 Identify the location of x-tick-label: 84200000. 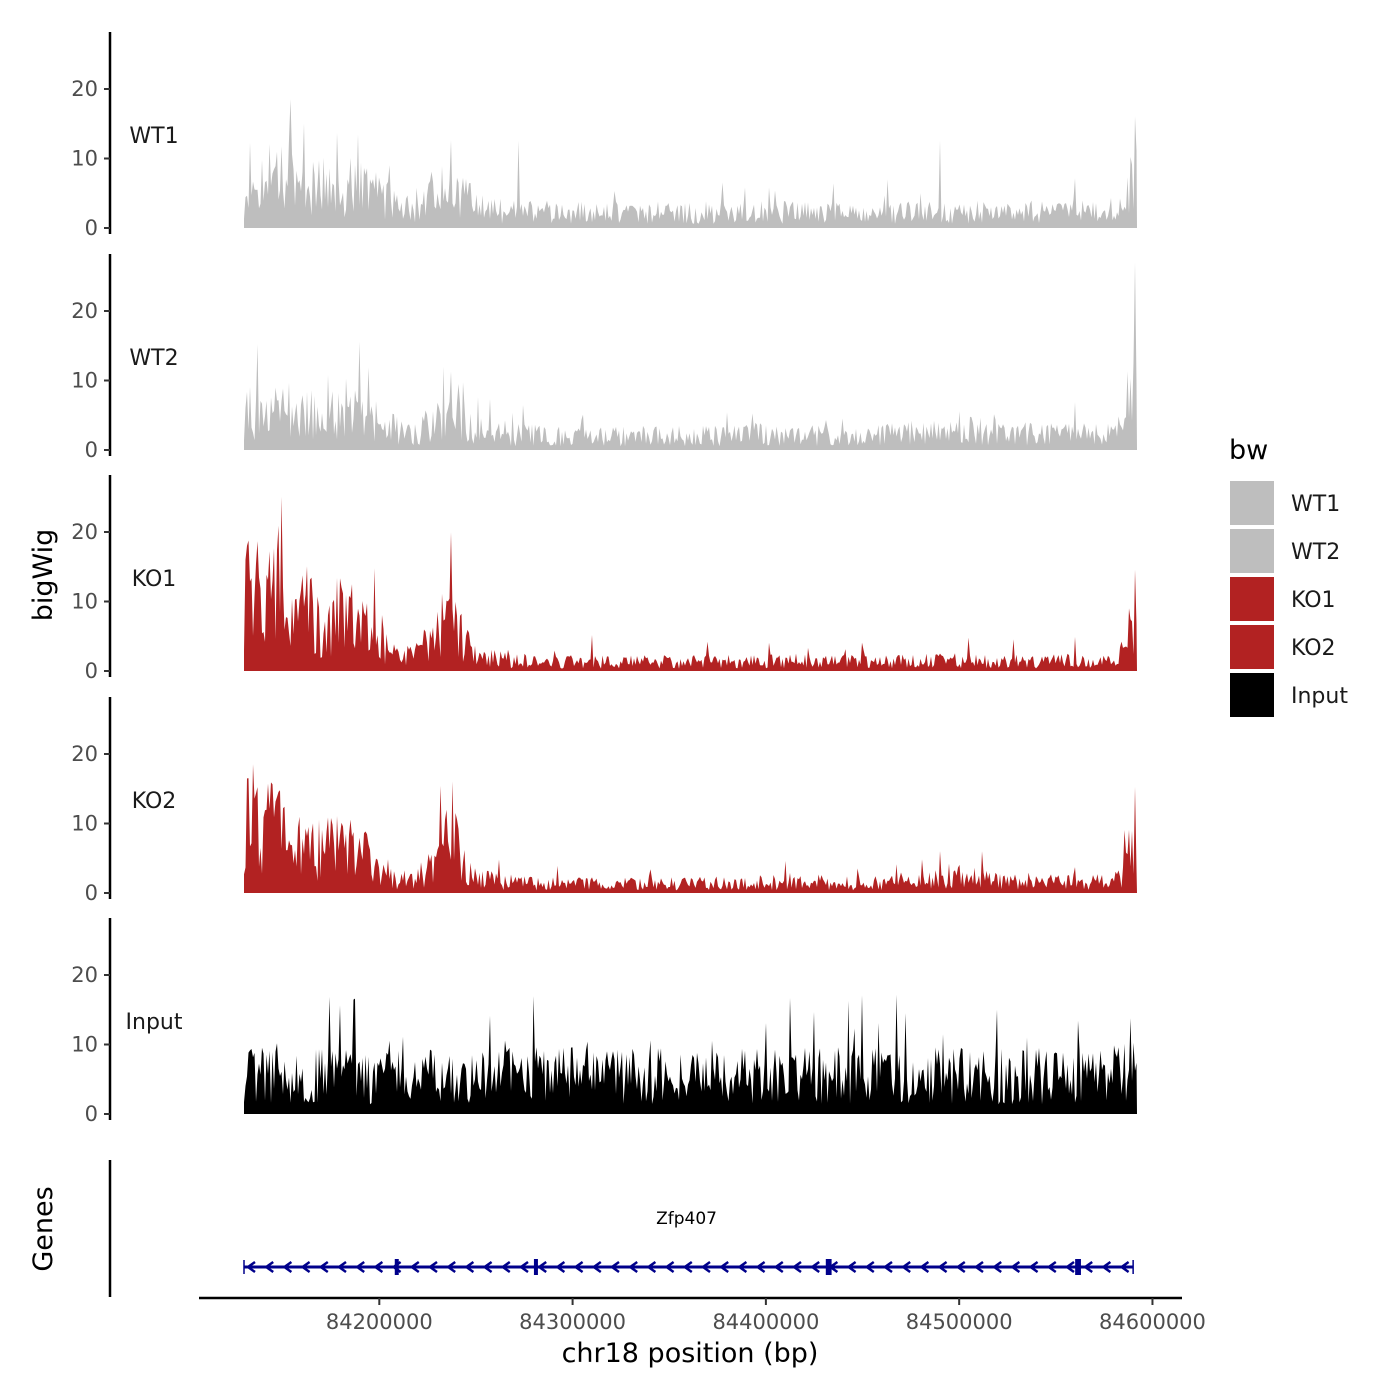
(379, 1322).